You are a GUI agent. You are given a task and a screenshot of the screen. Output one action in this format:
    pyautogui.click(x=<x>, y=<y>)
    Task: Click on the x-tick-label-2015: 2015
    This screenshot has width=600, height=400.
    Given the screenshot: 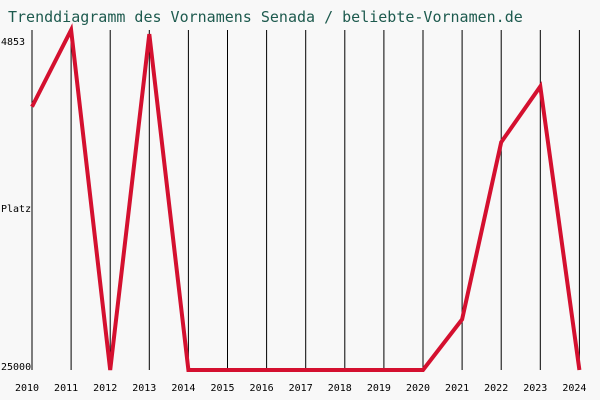 What is the action you would take?
    pyautogui.click(x=222, y=388)
    